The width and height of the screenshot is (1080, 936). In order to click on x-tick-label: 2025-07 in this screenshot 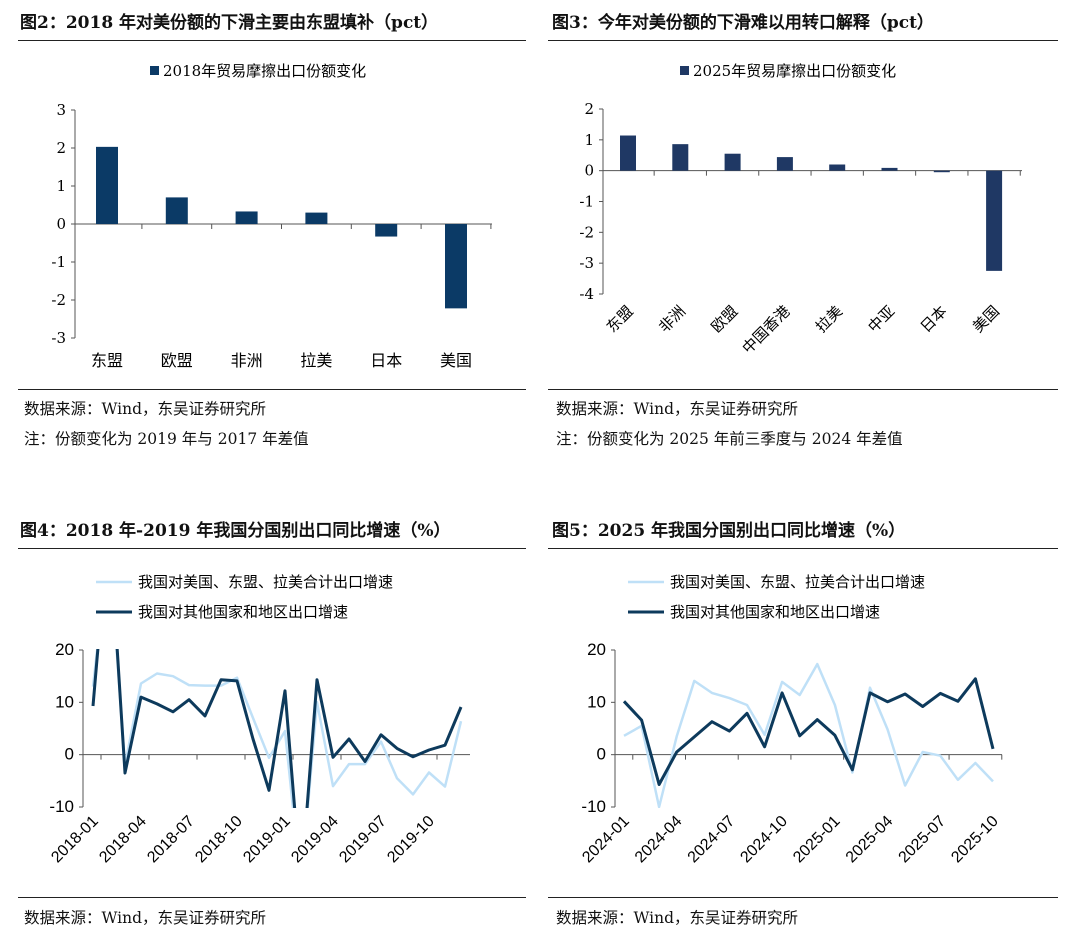, I will do `click(923, 840)`.